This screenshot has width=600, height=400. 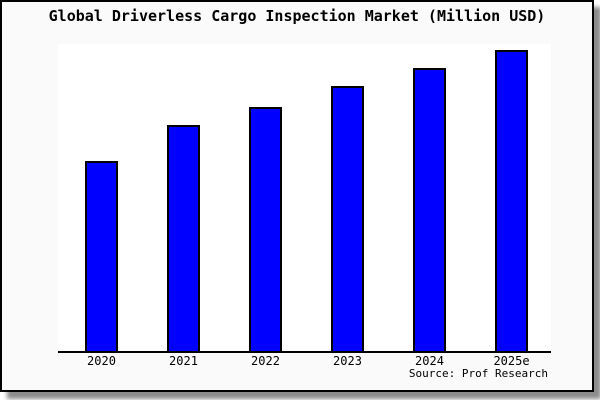 I want to click on x-tick-label-2021: 2021, so click(x=183, y=361).